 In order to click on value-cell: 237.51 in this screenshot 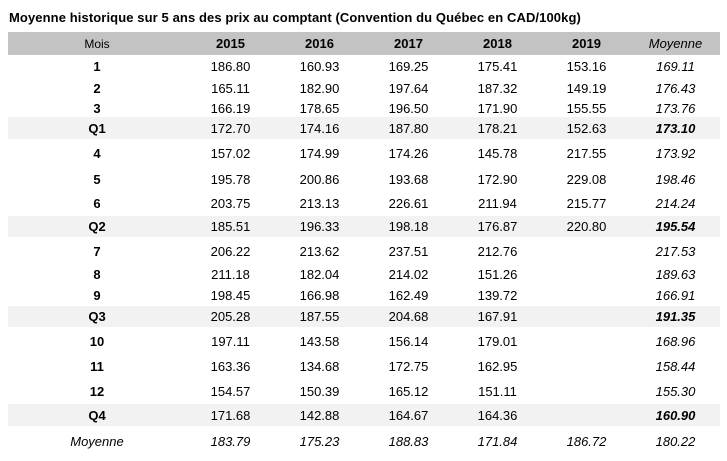, I will do `click(408, 251)`.